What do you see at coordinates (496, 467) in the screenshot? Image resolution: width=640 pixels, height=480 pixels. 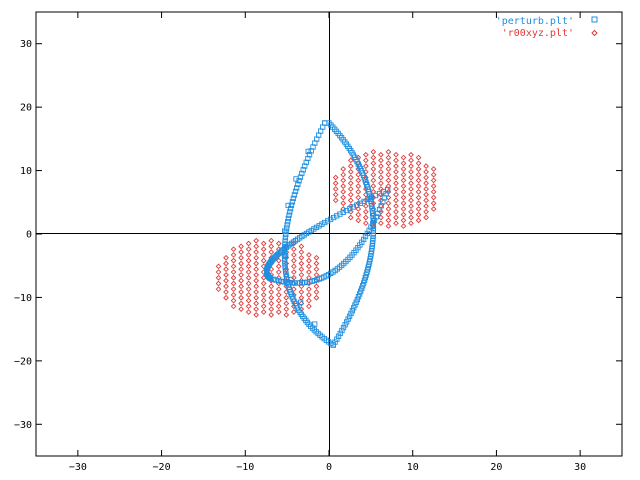 I see `x-tick-label: 20` at bounding box center [496, 467].